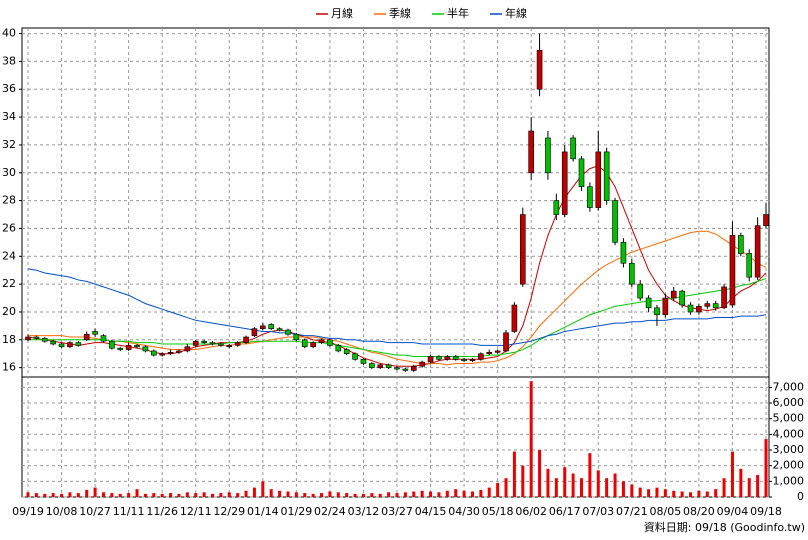 The width and height of the screenshot is (808, 540). What do you see at coordinates (95, 511) in the screenshot?
I see `x-tick-label: 10/27` at bounding box center [95, 511].